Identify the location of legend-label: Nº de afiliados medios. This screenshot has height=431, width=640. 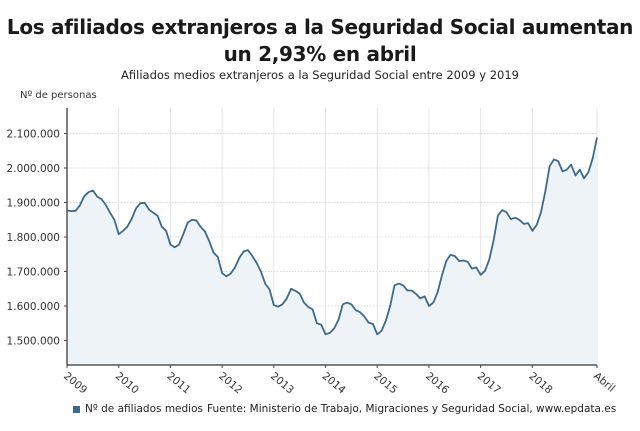
(144, 409).